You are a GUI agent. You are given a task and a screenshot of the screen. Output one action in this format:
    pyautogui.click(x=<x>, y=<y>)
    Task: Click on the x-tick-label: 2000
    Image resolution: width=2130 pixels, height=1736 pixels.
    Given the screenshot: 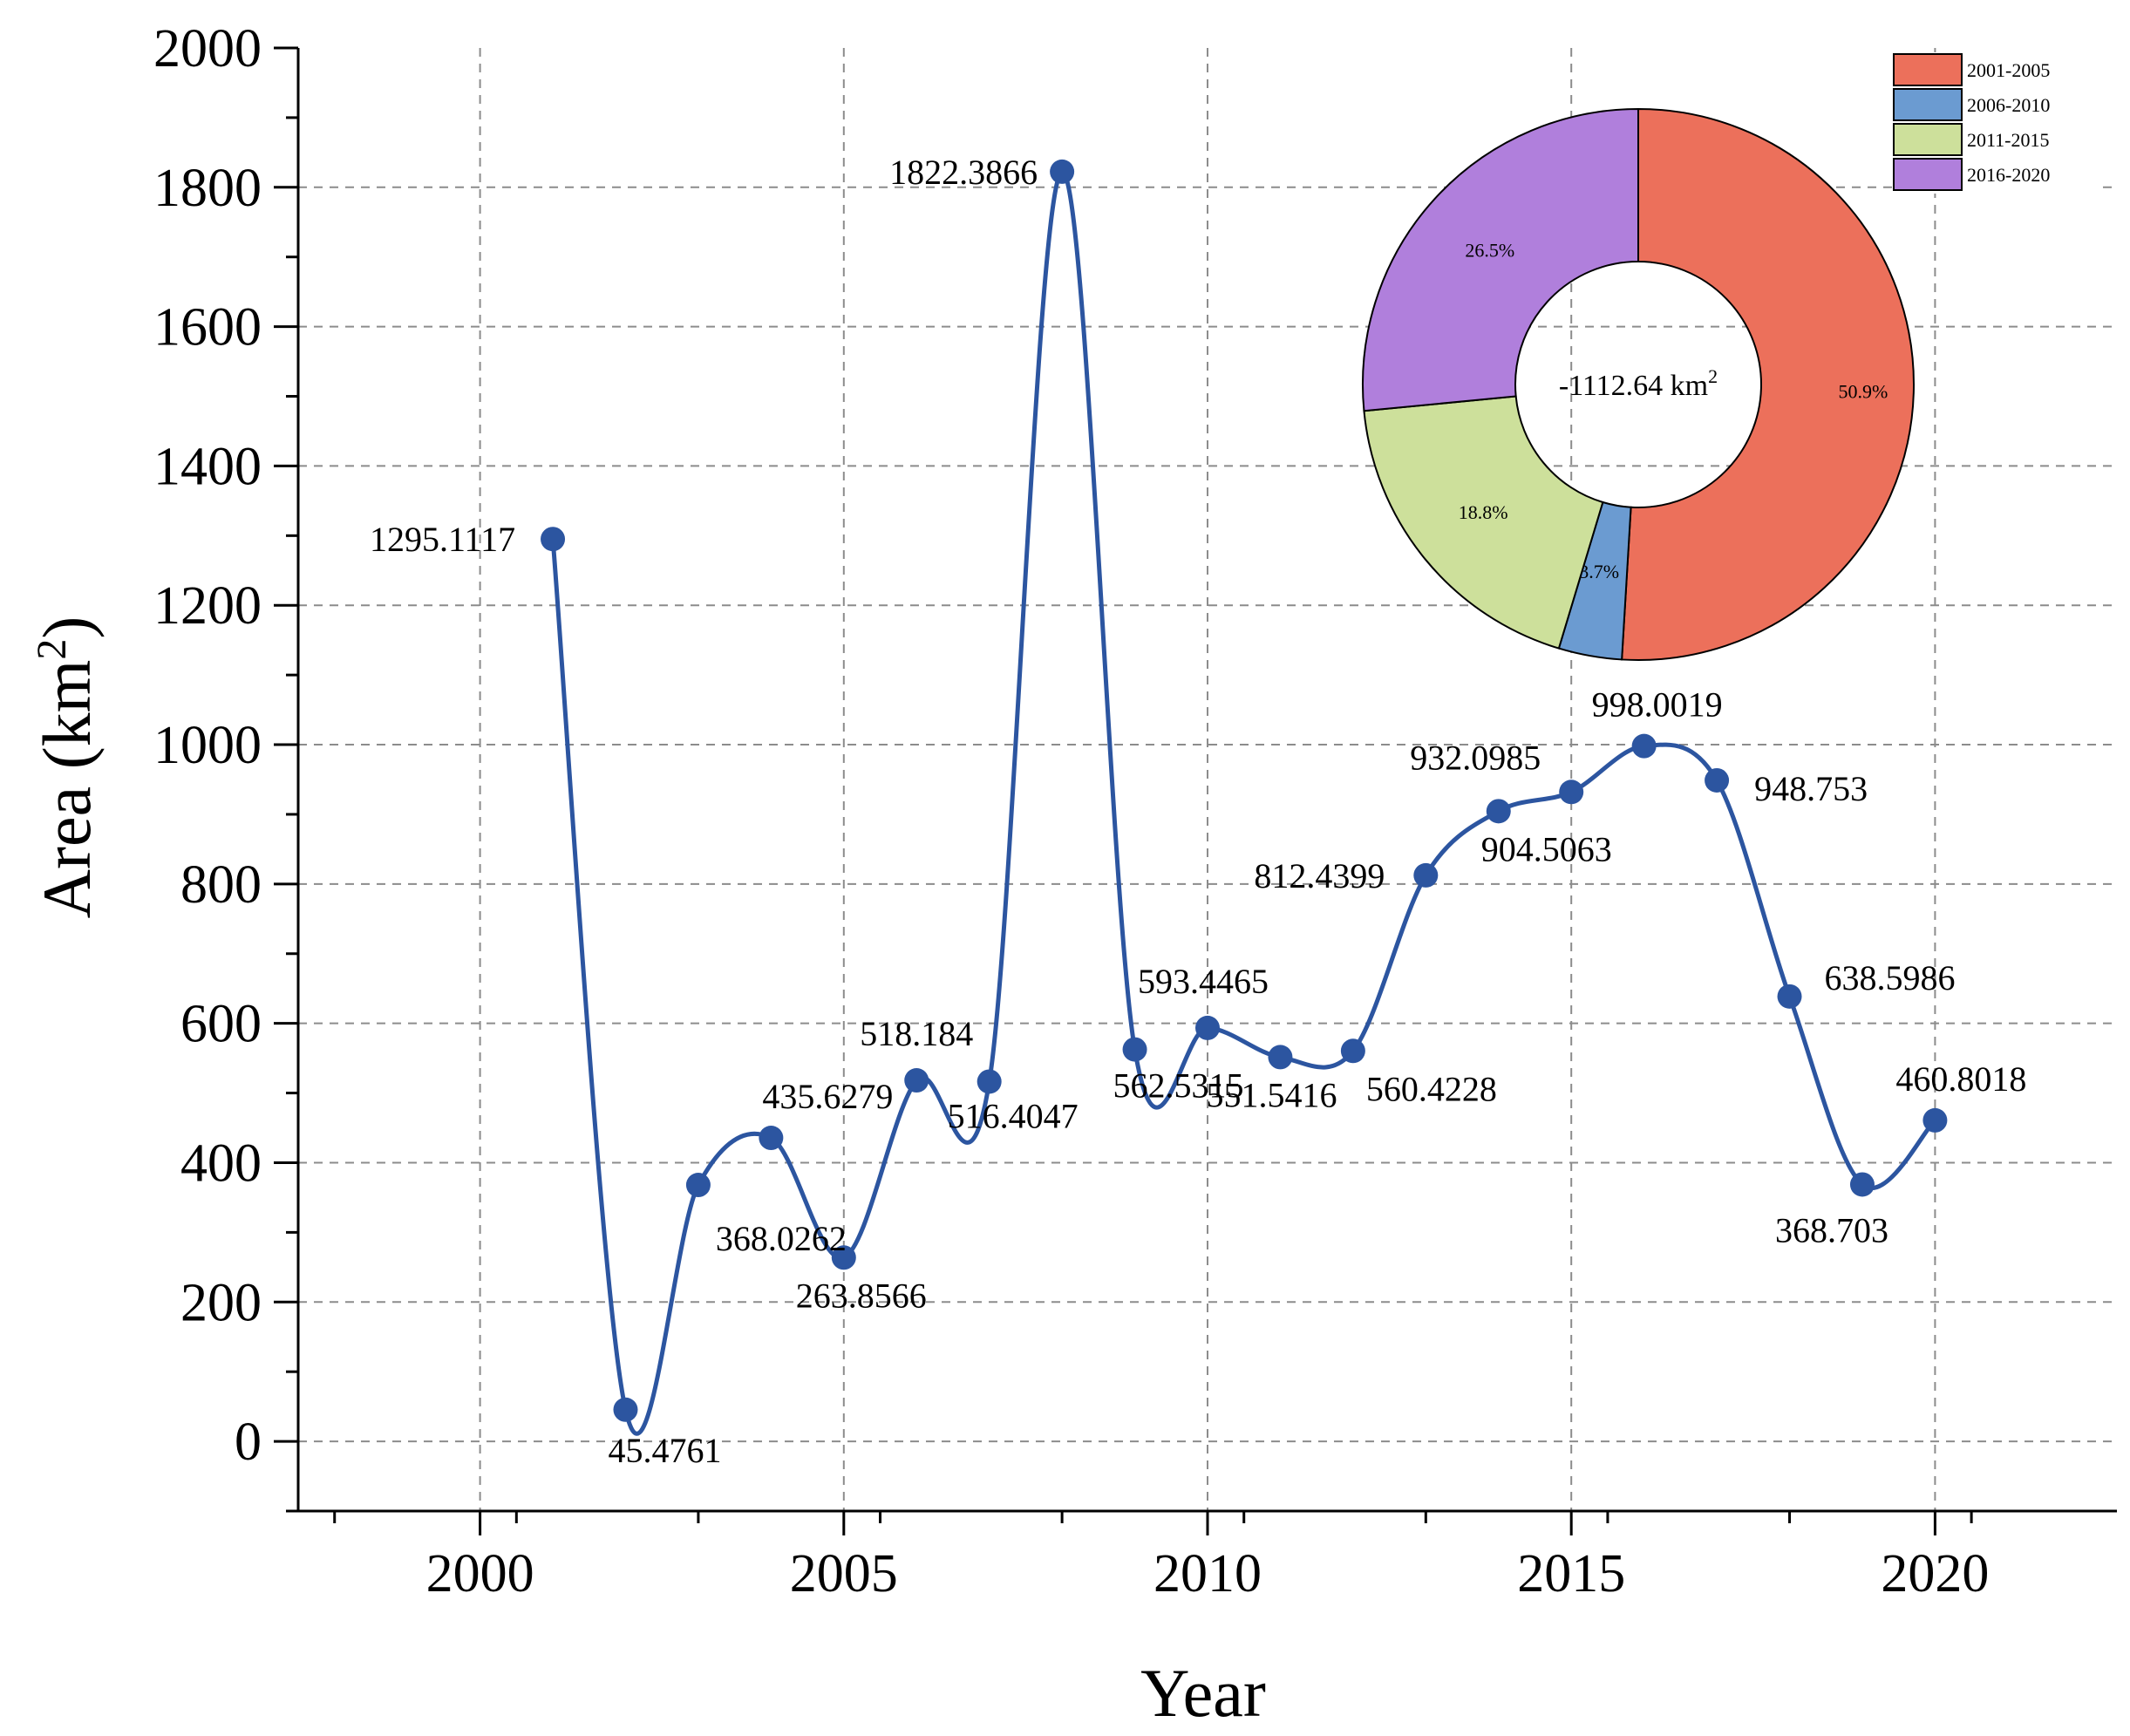 What is the action you would take?
    pyautogui.click(x=480, y=1574)
    